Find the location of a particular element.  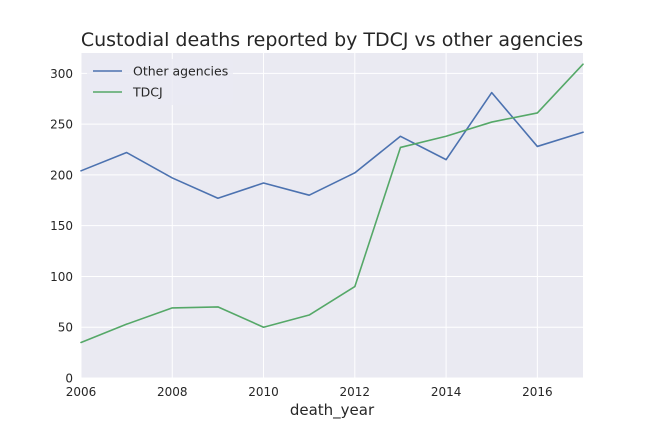

y-axis-ticks: 0 50 100 150 200 250 300 is located at coordinates (61, 226).